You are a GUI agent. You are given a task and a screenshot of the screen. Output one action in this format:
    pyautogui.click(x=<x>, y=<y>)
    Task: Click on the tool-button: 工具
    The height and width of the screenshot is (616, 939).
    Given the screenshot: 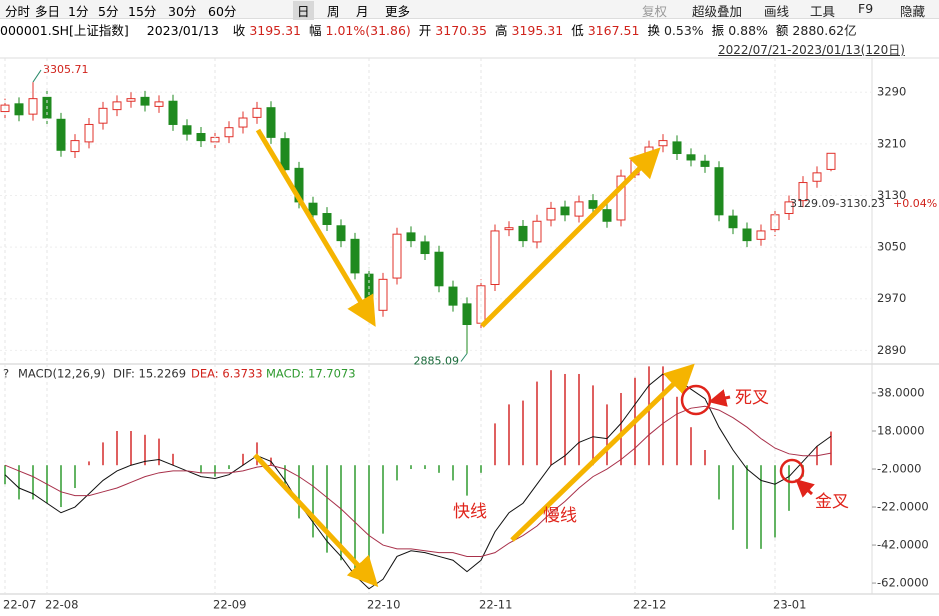 What is the action you would take?
    pyautogui.click(x=823, y=11)
    